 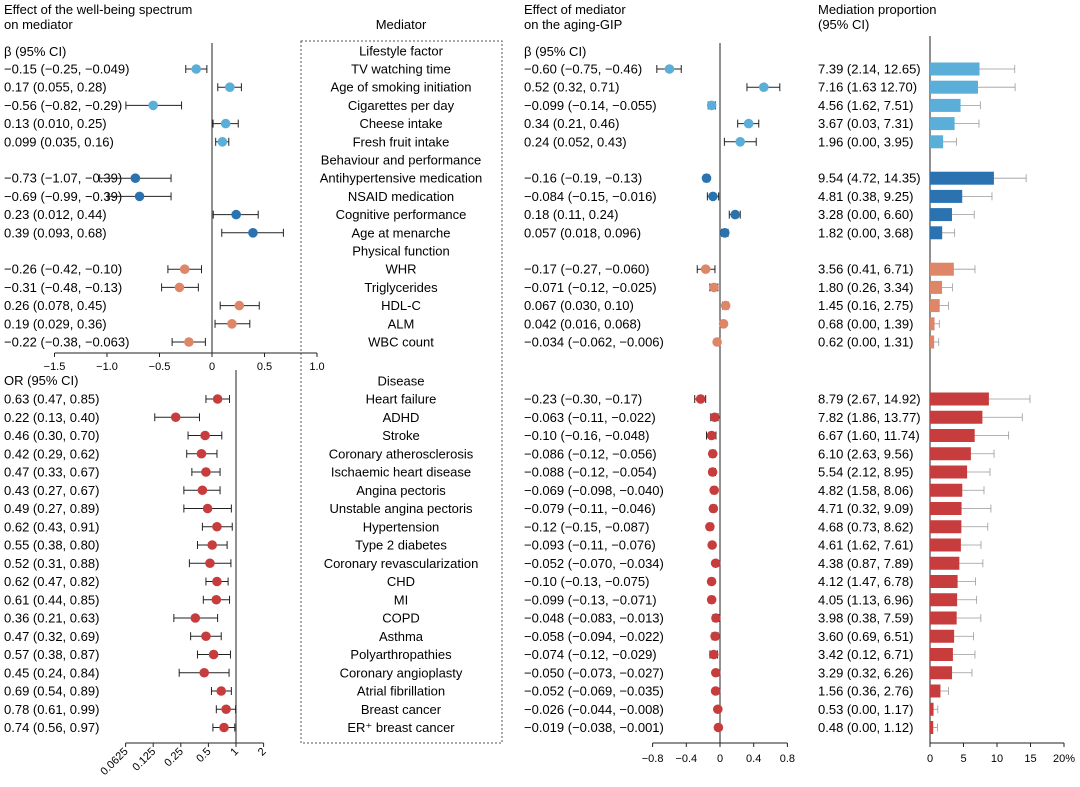 I want to click on group-title: Behaviour and performance, so click(x=401, y=160).